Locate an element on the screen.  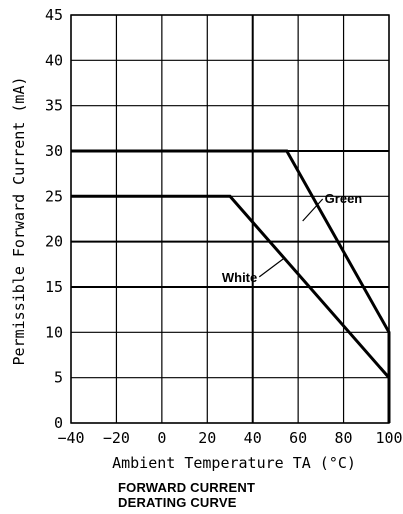
x-tick-label: 80 is located at coordinates (344, 438).